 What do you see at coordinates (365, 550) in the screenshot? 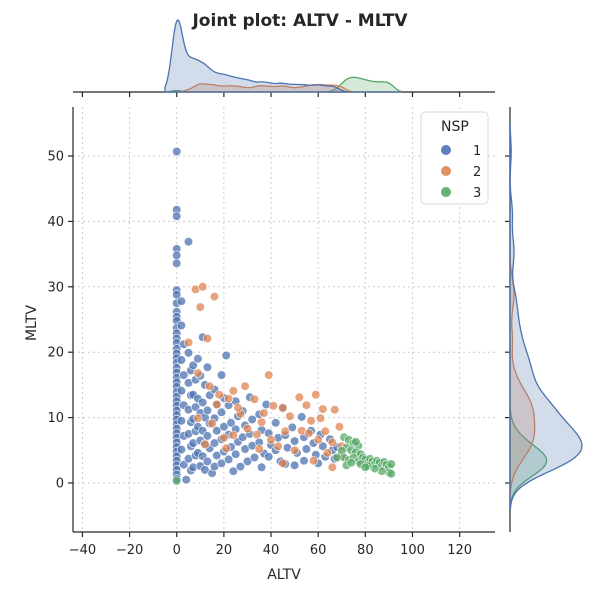
I see `x-tick-label: 80` at bounding box center [365, 550].